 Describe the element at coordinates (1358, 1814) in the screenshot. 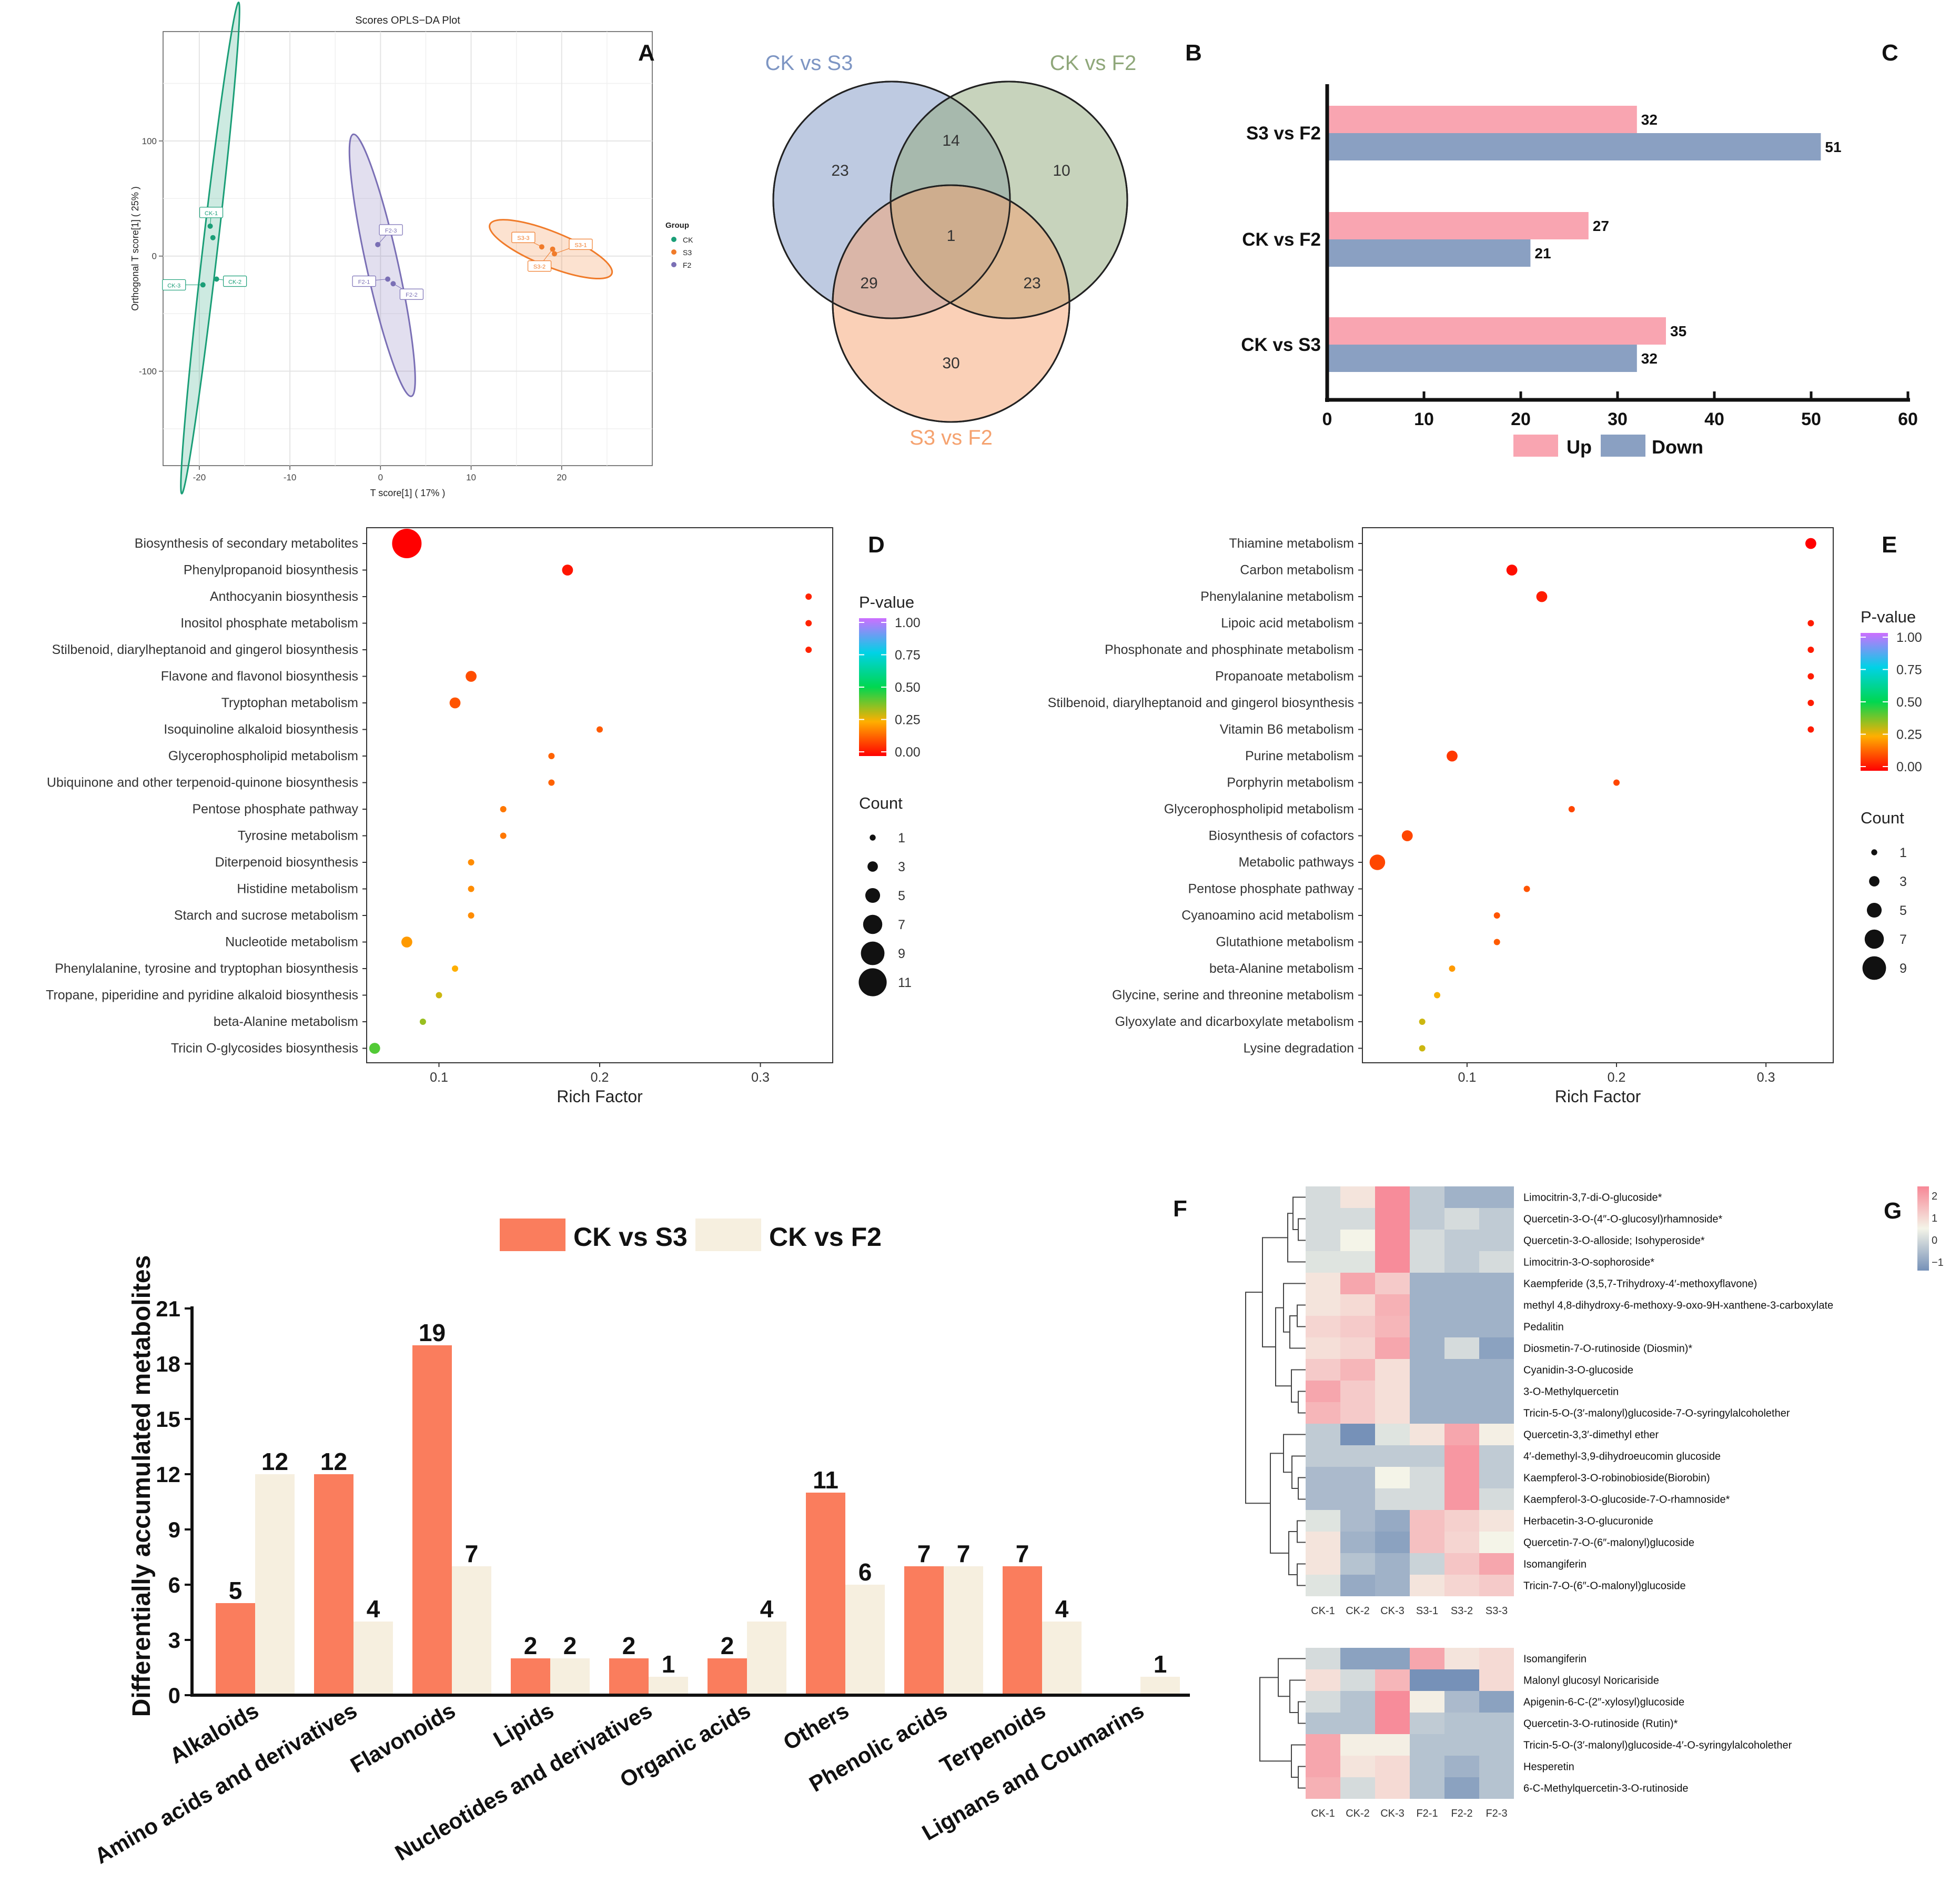

I see `heatmap-column-label: CK-2` at that location.